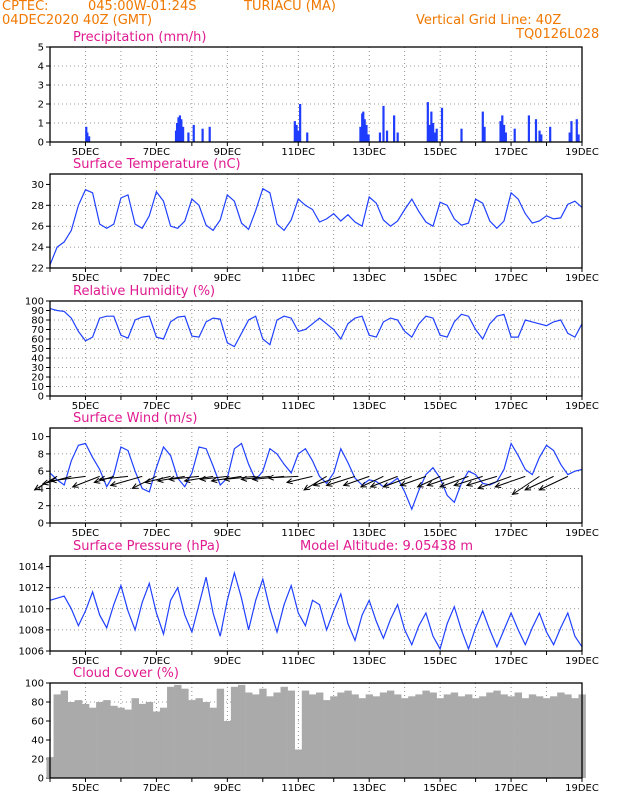  What do you see at coordinates (440, 788) in the screenshot?
I see `cloud-xtick-label: 15DEC` at bounding box center [440, 788].